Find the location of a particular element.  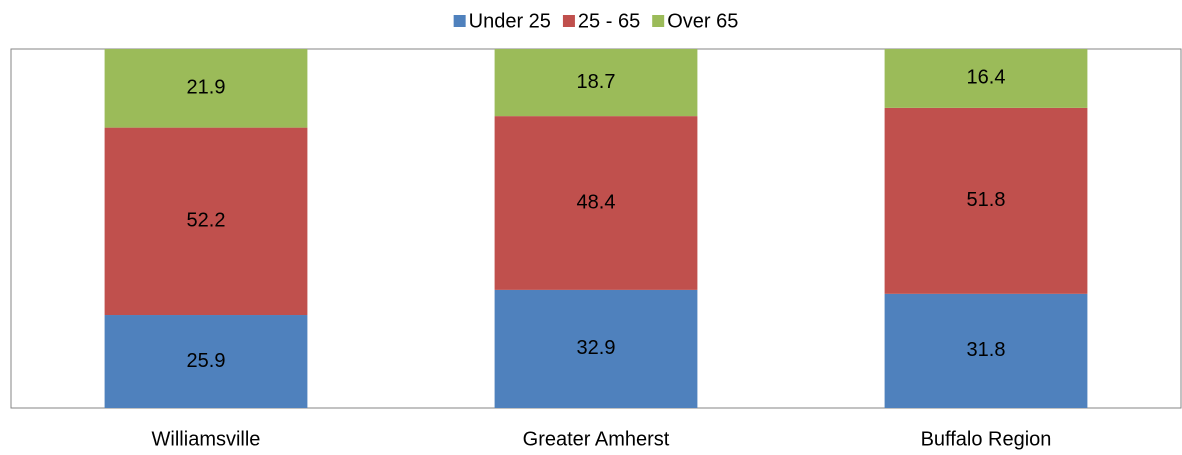

data-label: 21.9 is located at coordinates (206, 88).